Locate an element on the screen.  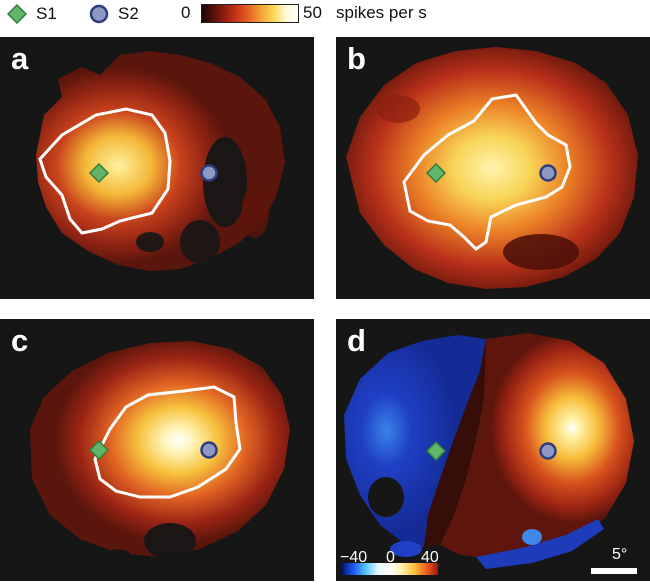
panel-c-s2-marker is located at coordinates (209, 450).